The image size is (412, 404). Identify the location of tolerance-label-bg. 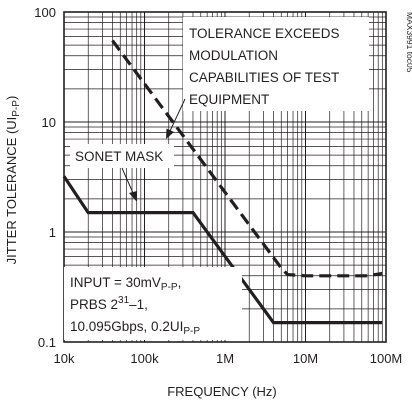
(276, 64).